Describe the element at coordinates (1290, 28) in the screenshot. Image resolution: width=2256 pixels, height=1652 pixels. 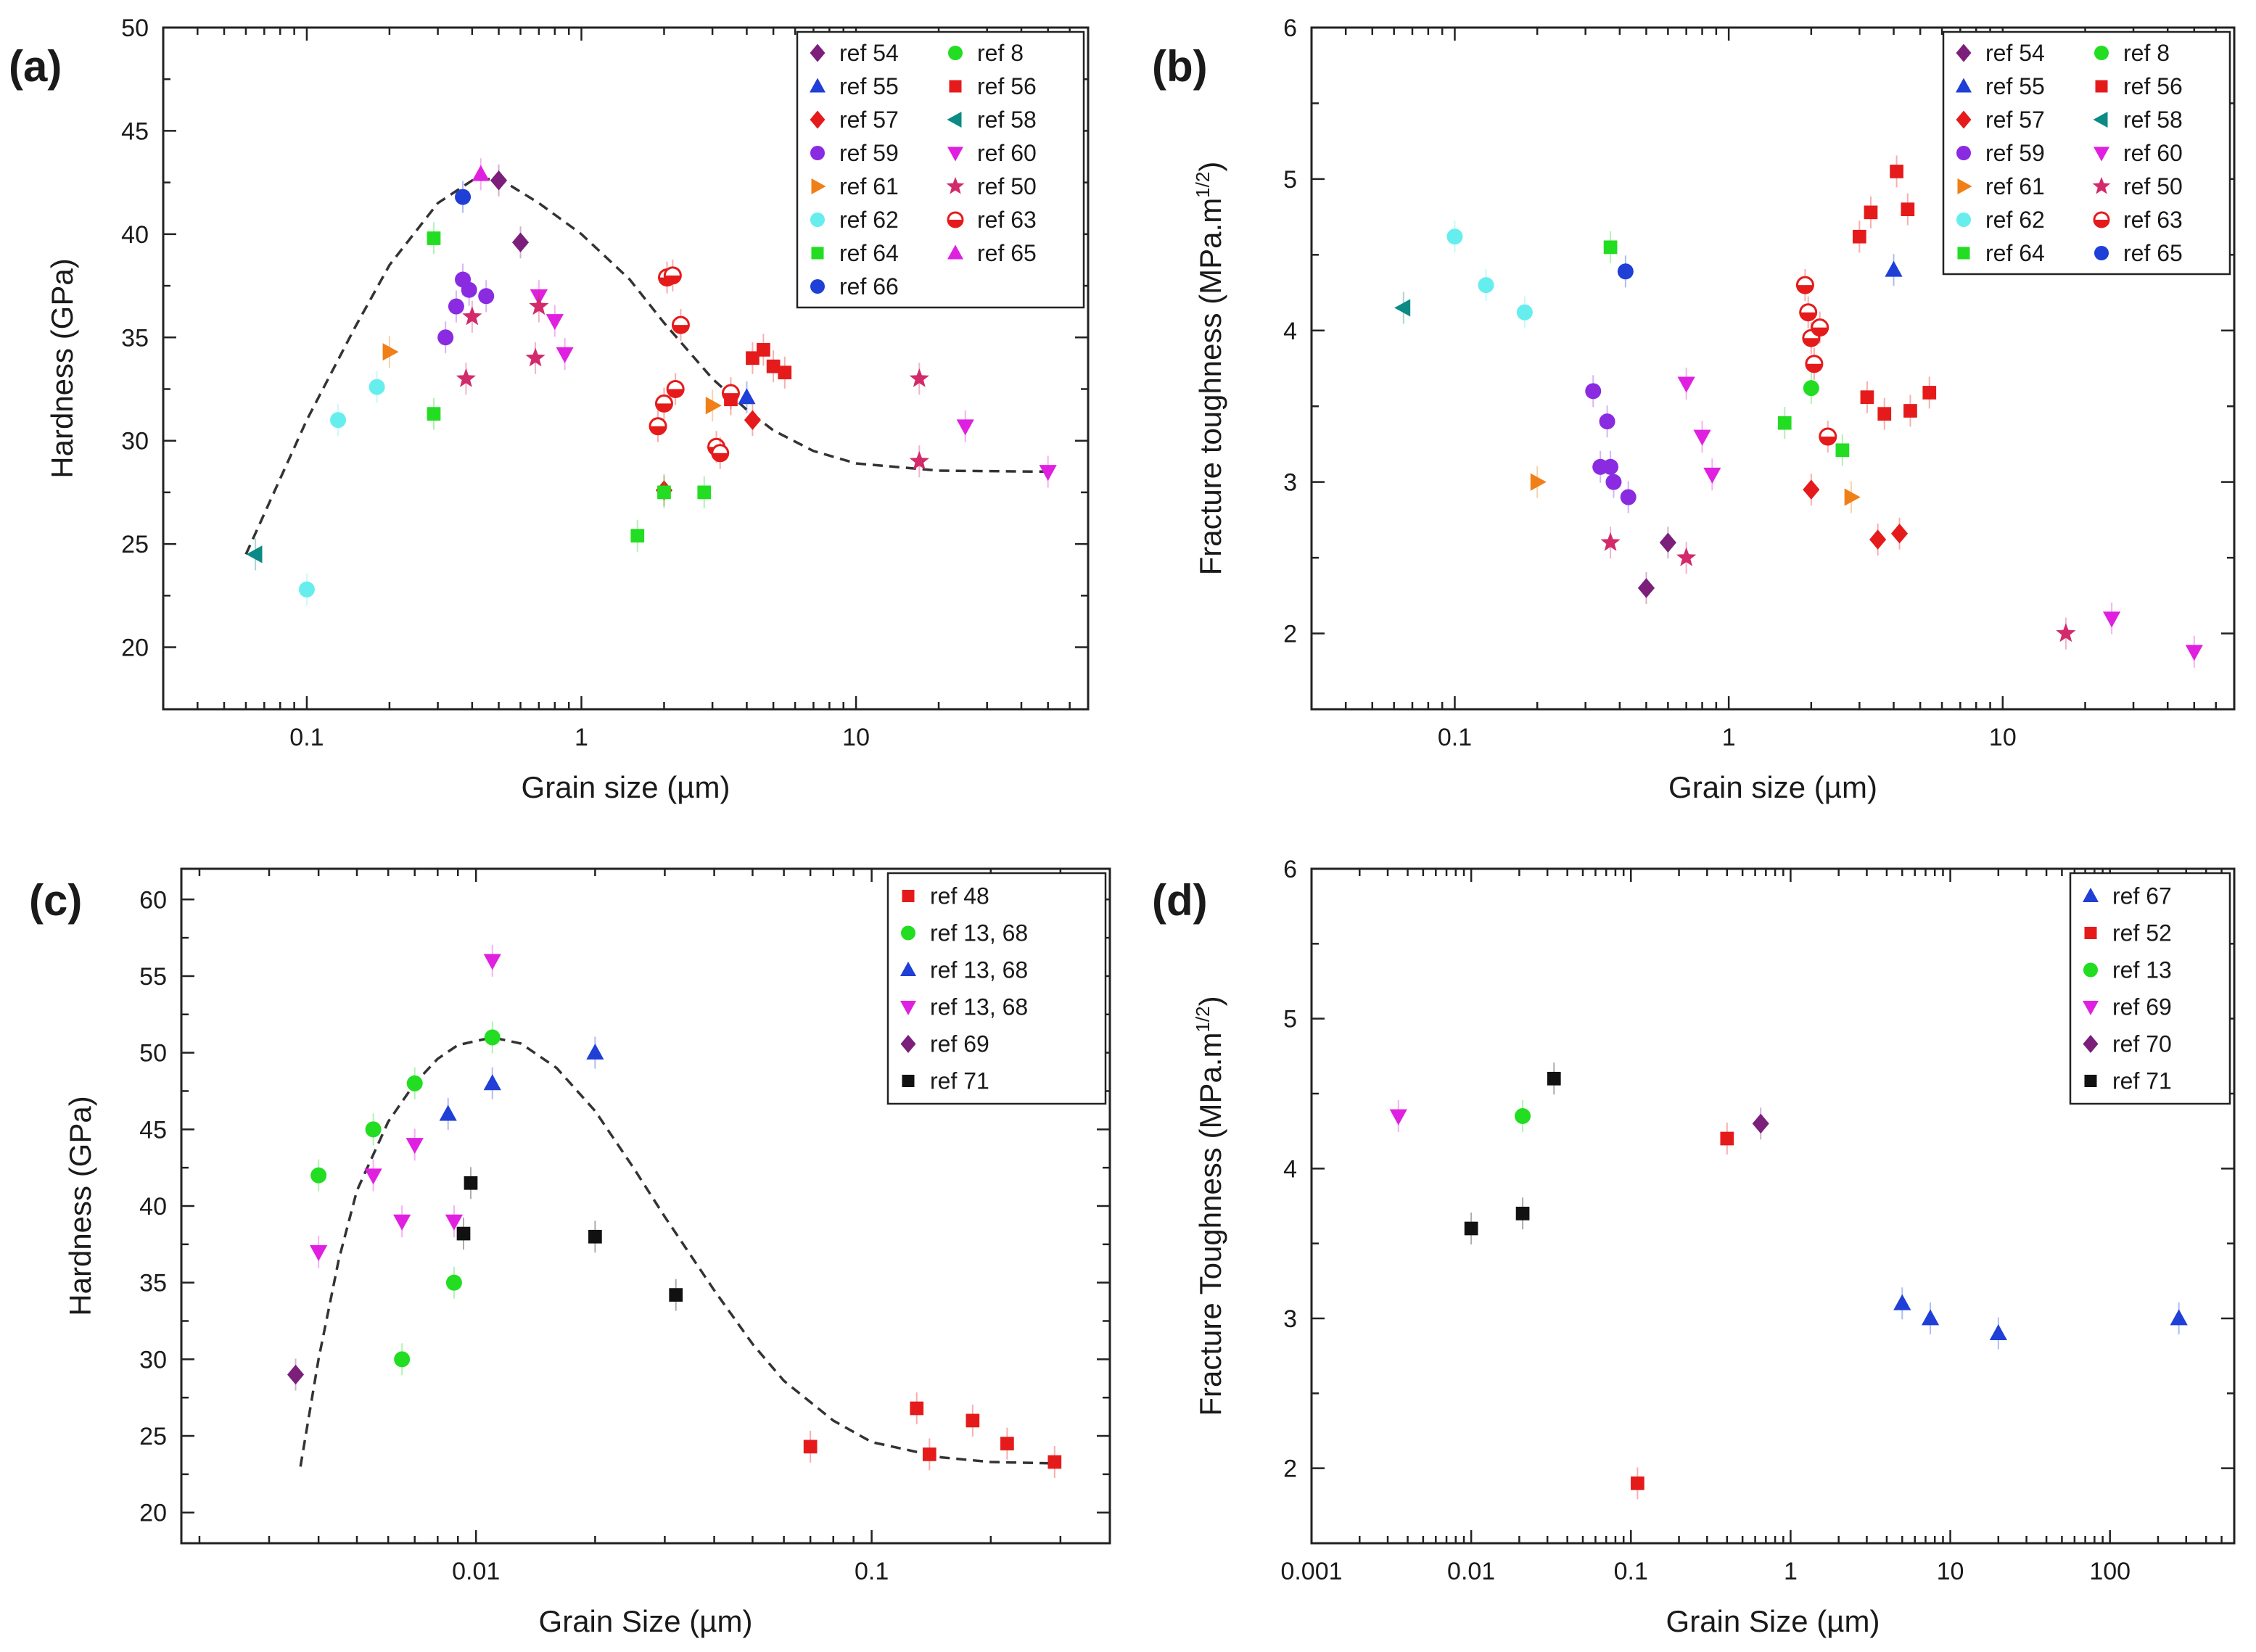
I see `y-tick-label: 6` at that location.